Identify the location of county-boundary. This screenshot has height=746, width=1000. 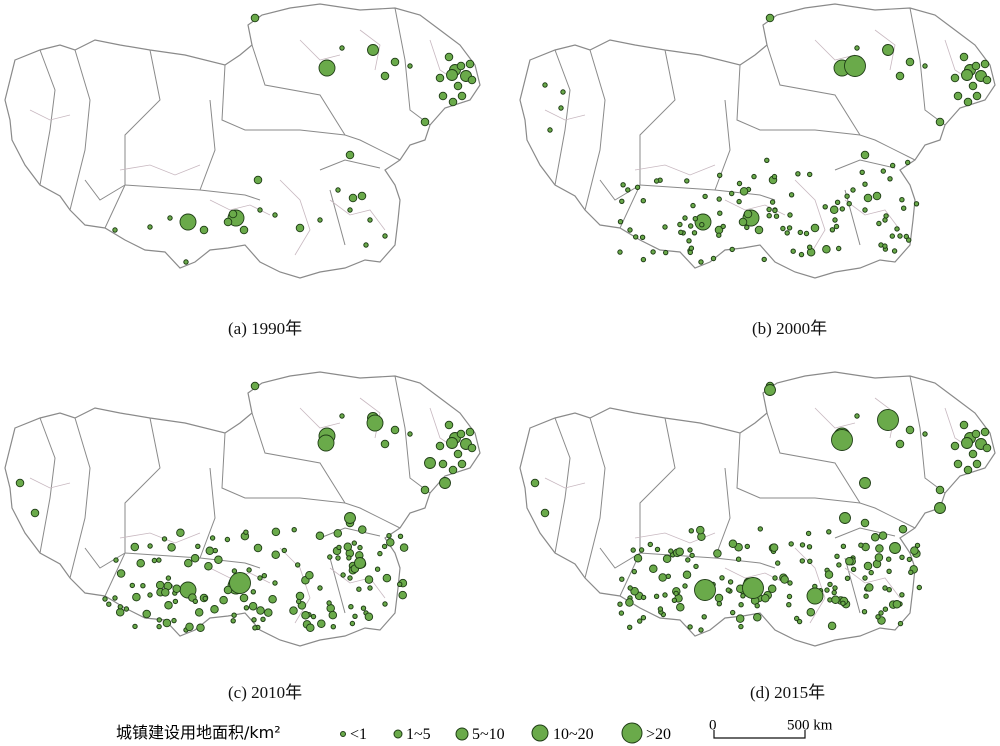
(810, 585).